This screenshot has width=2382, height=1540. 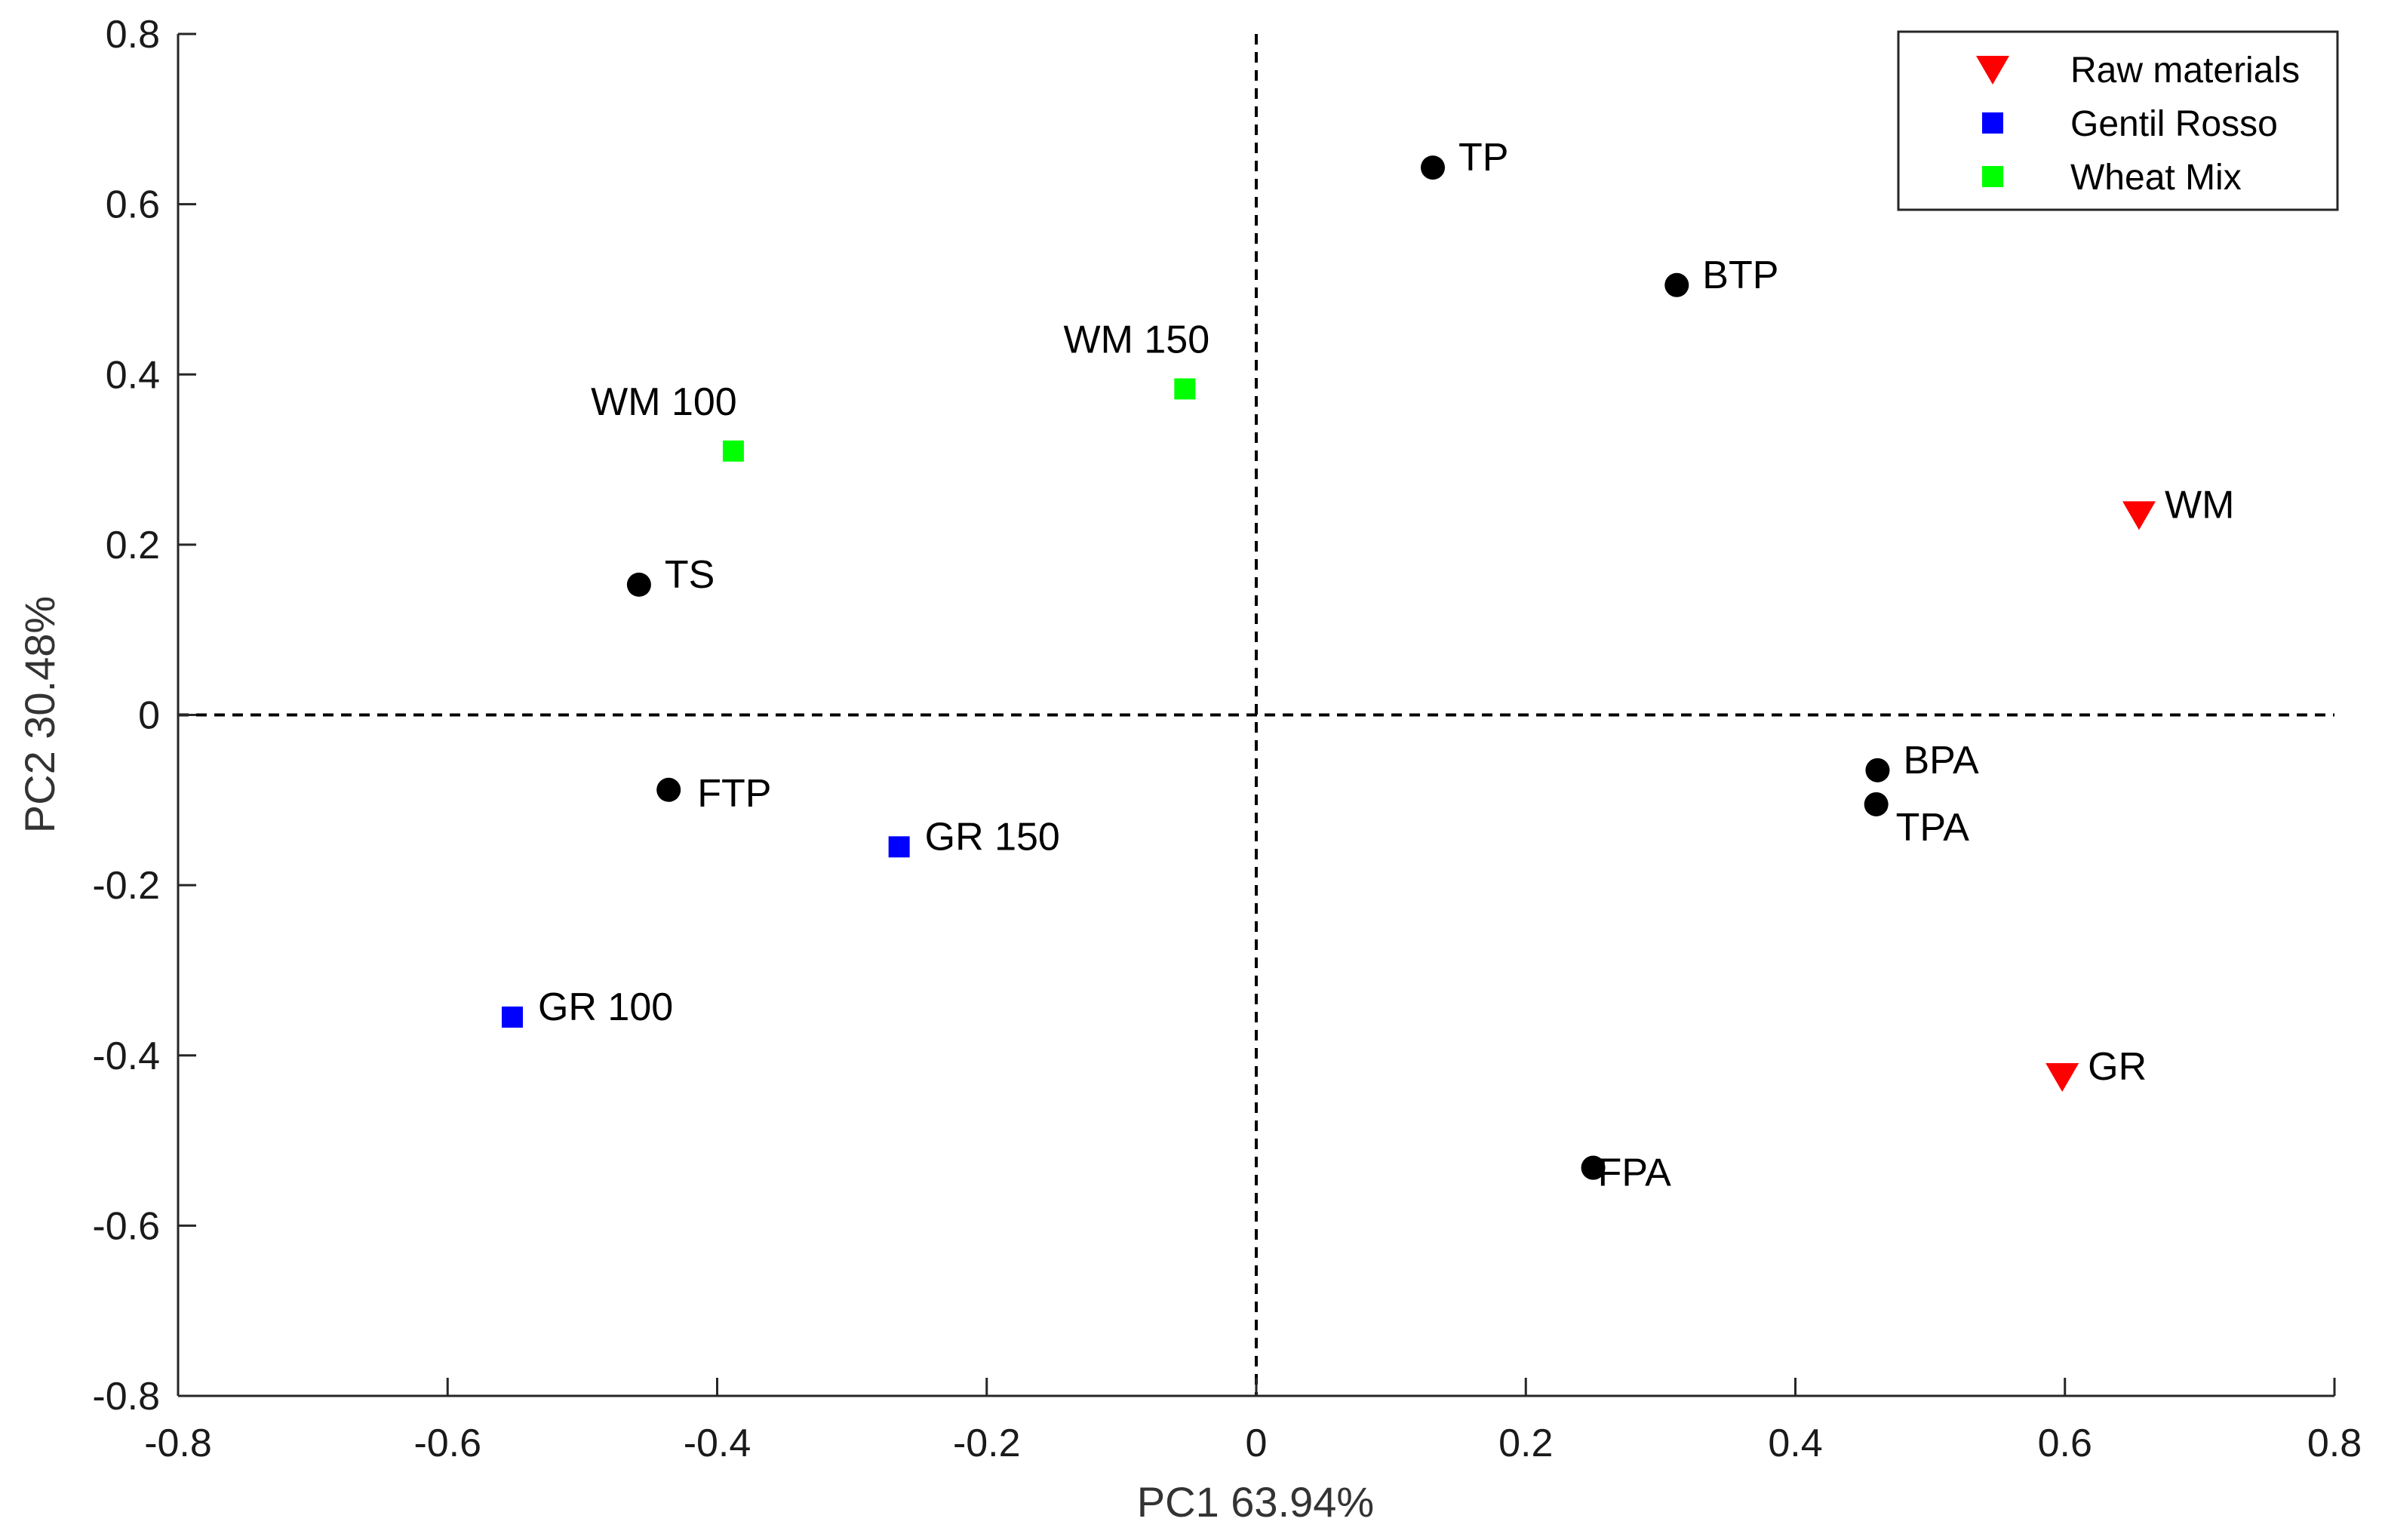 I want to click on point-tpa-marker, so click(x=1876, y=804).